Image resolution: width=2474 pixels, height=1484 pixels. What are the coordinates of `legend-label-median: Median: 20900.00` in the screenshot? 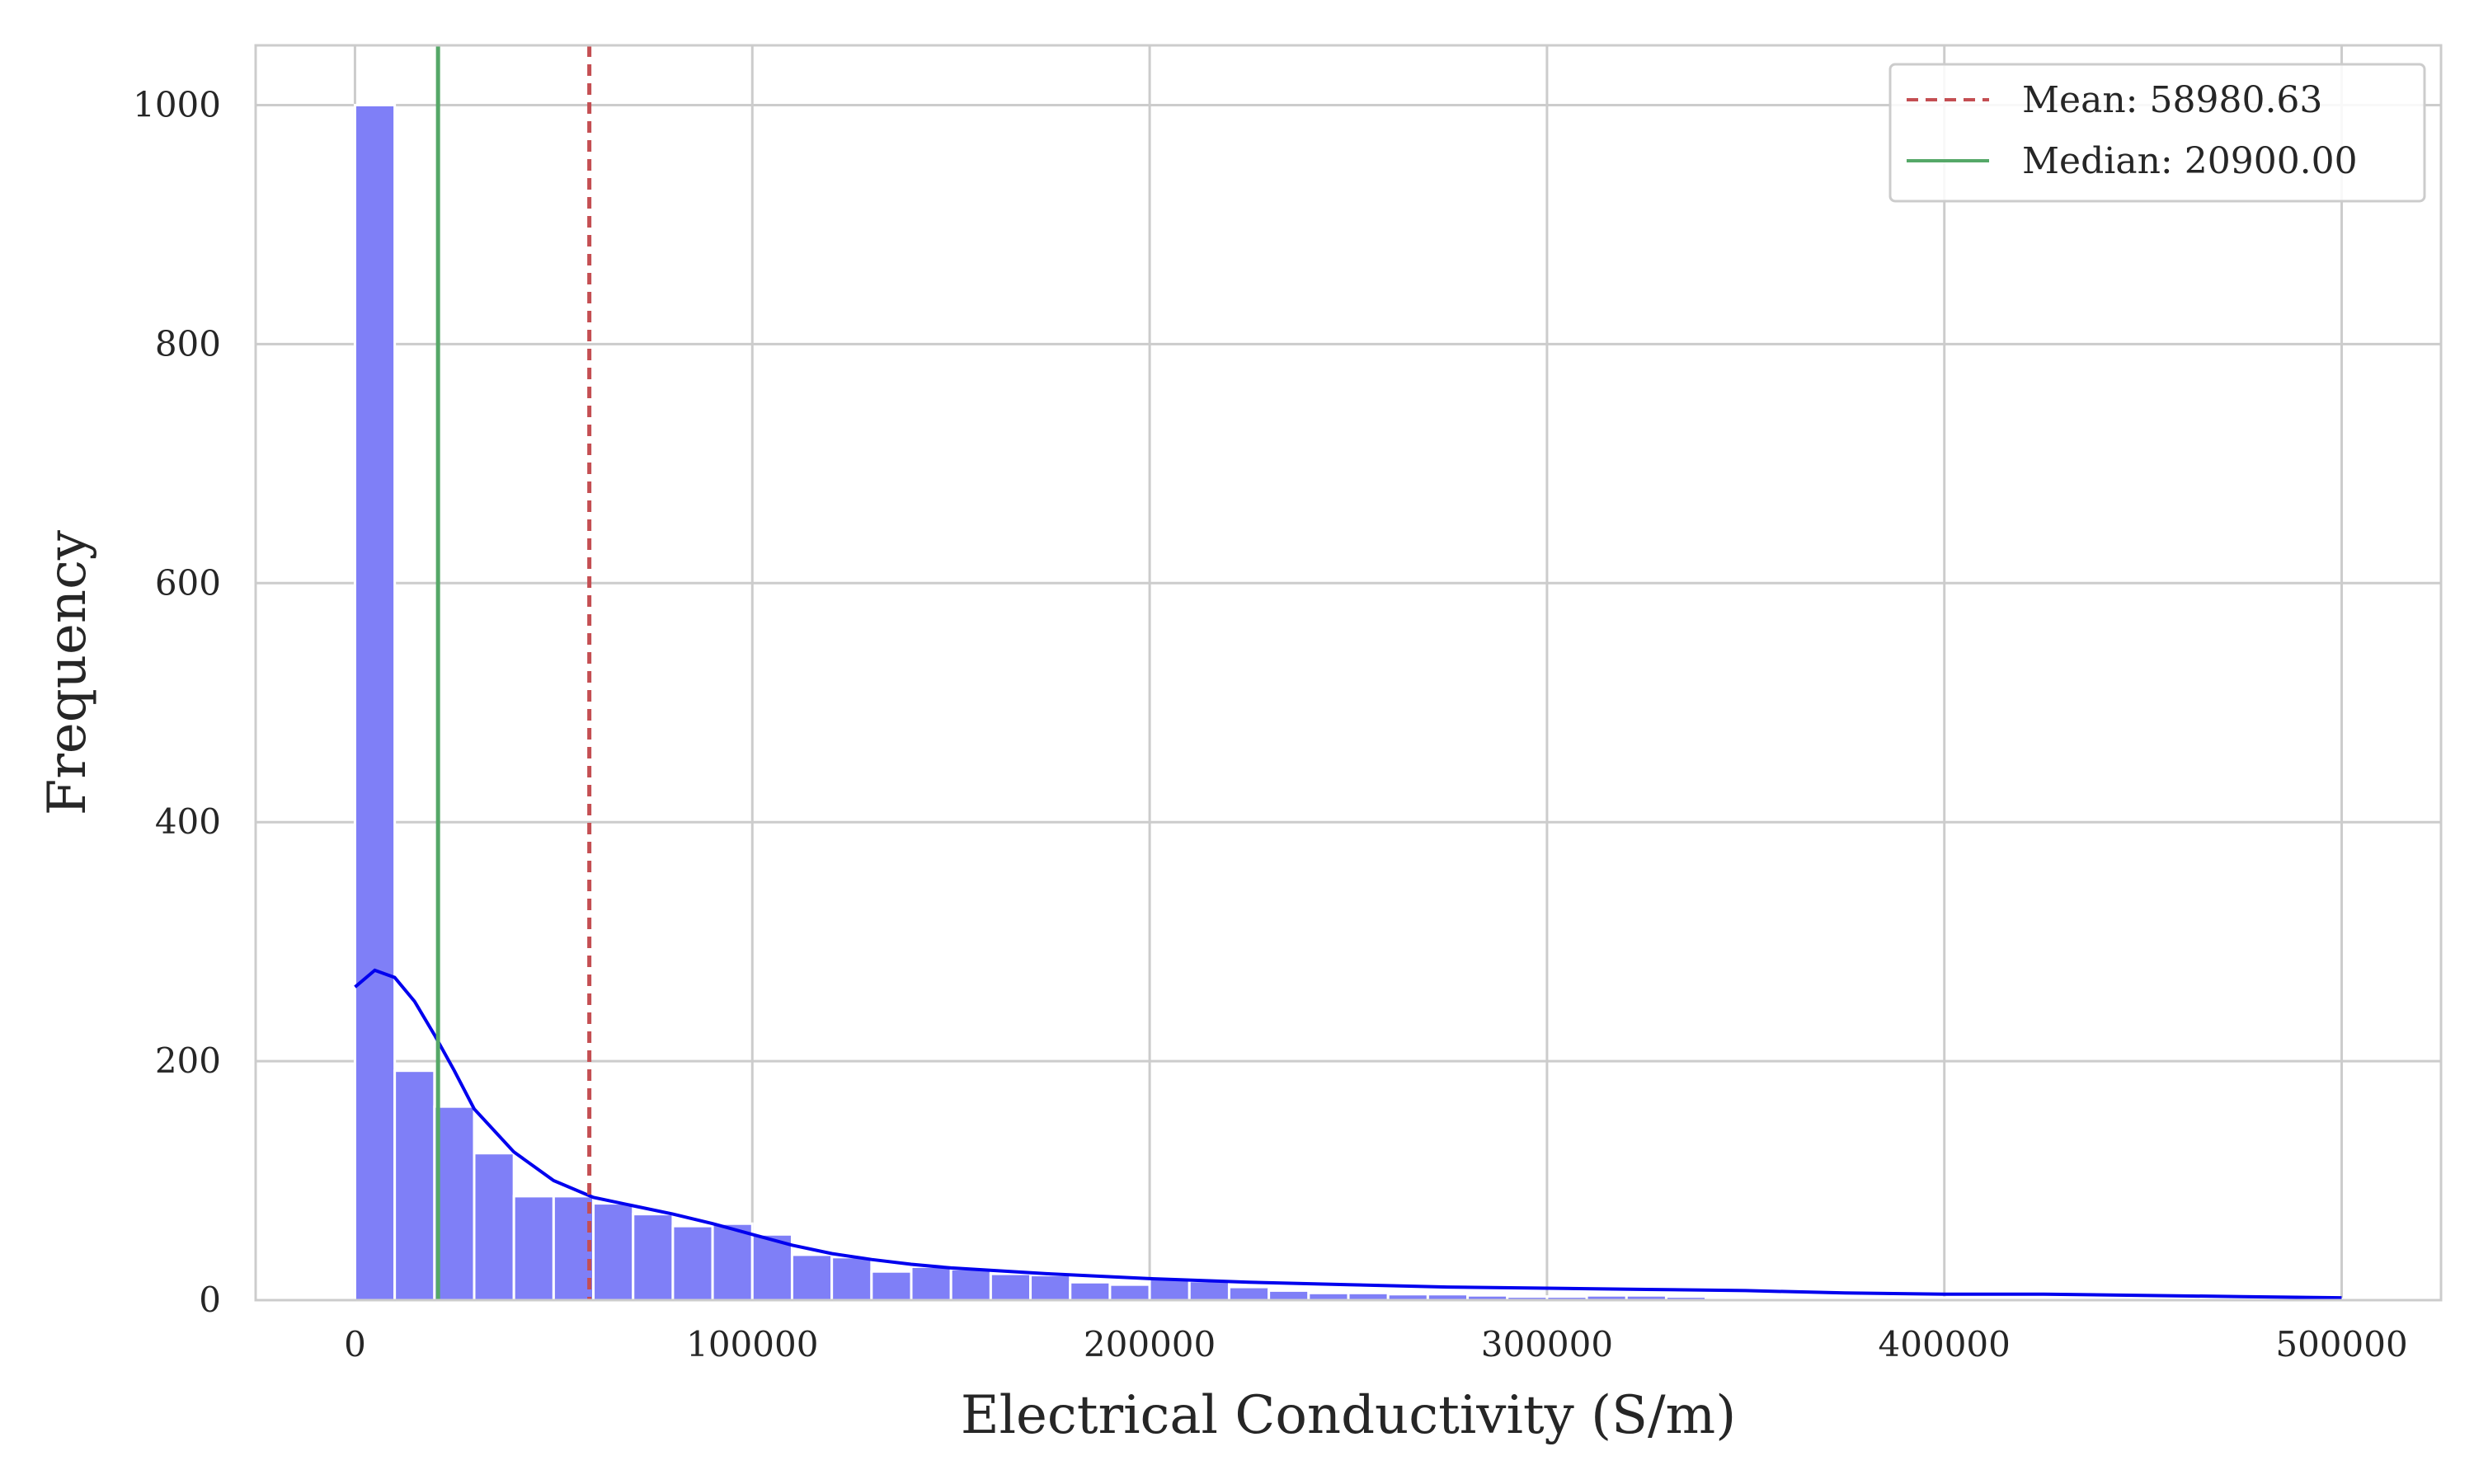 It's located at (2190, 161).